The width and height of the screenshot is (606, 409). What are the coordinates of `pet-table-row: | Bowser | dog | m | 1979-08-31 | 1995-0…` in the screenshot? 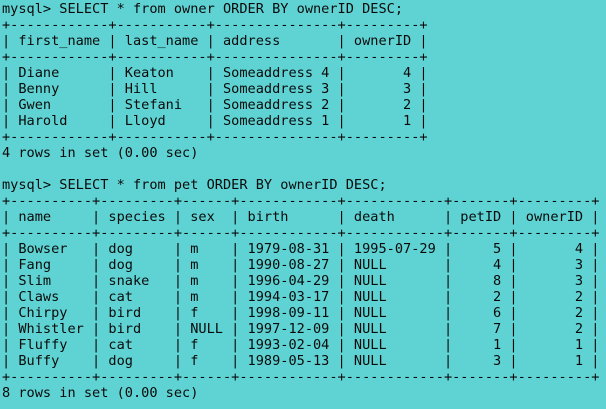 It's located at (301, 249).